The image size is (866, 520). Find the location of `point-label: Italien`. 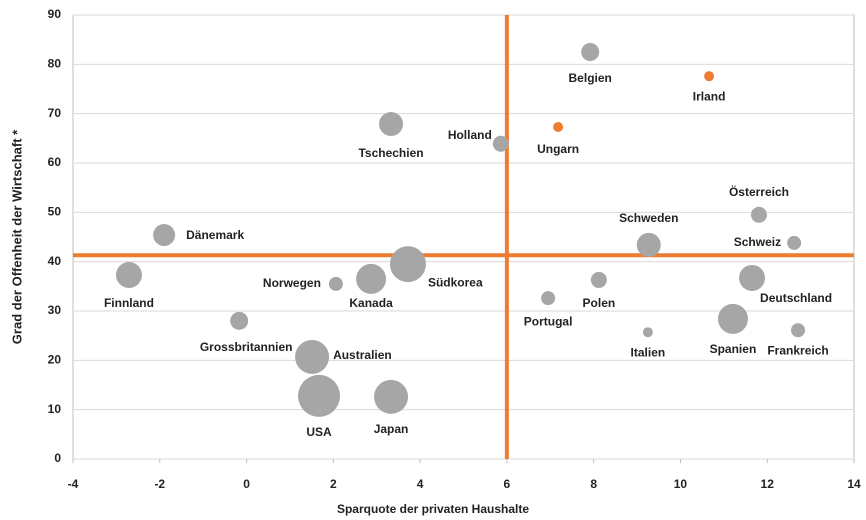

point-label: Italien is located at coordinates (648, 352).